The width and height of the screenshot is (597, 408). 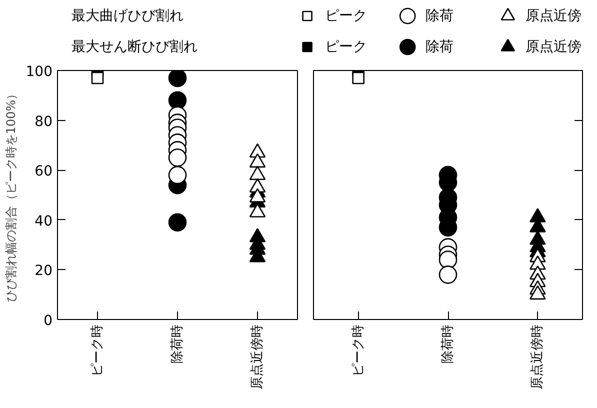 I want to click on y-tick-label: 0, so click(x=48, y=321).